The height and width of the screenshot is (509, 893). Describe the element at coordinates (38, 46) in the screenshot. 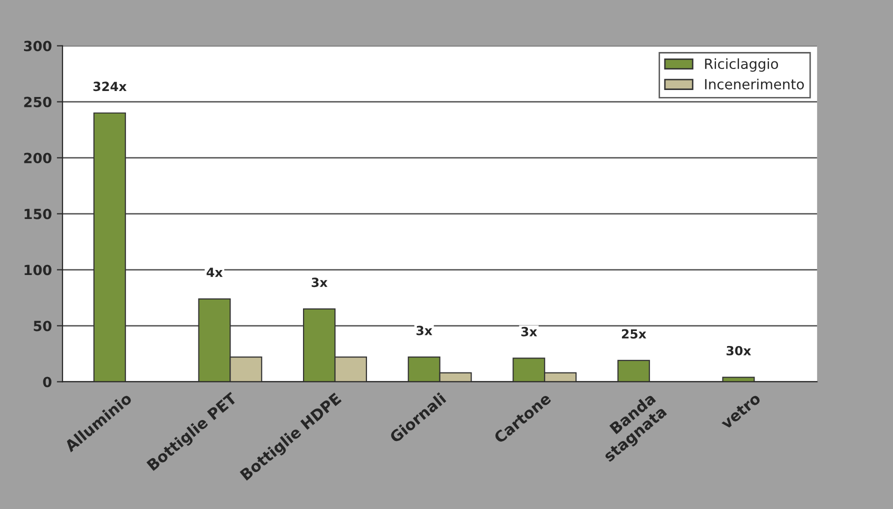

I see `y-tick-label: 300` at that location.